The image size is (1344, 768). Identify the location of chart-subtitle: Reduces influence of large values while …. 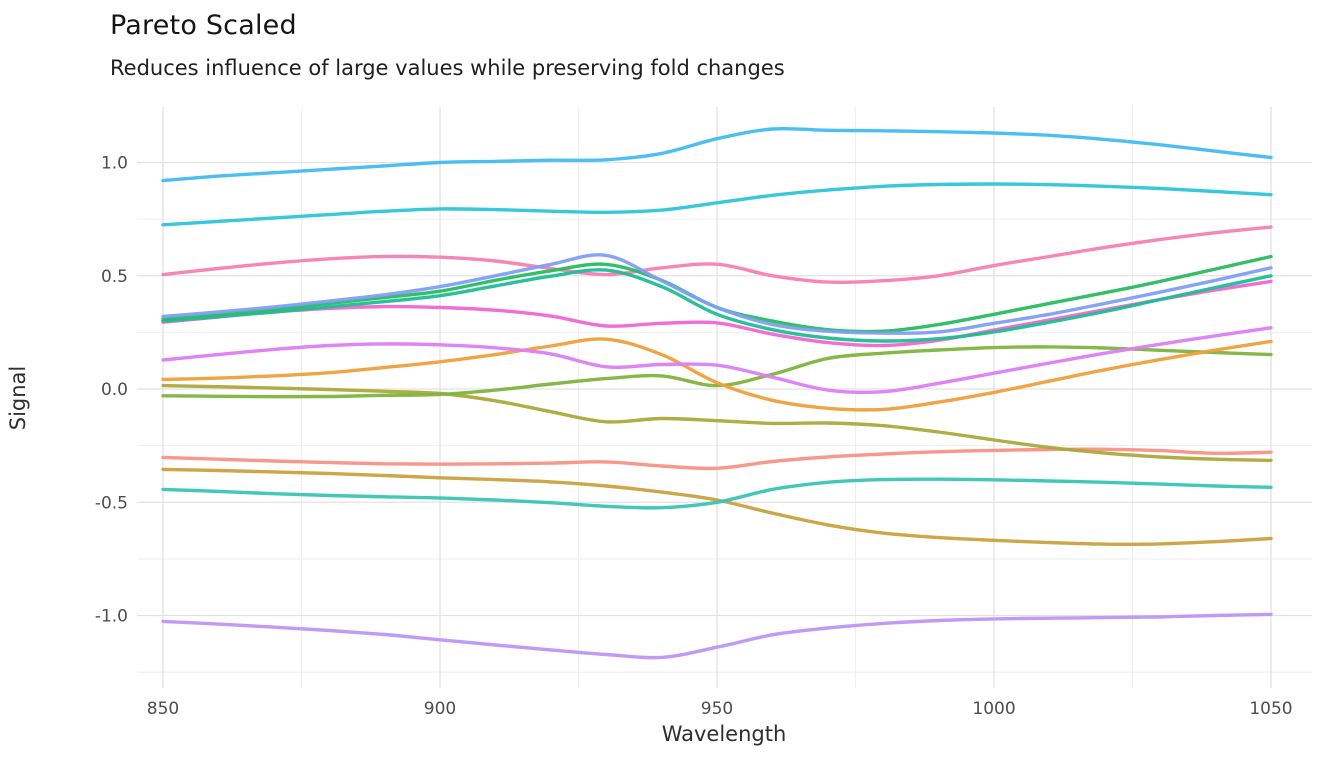
(447, 68).